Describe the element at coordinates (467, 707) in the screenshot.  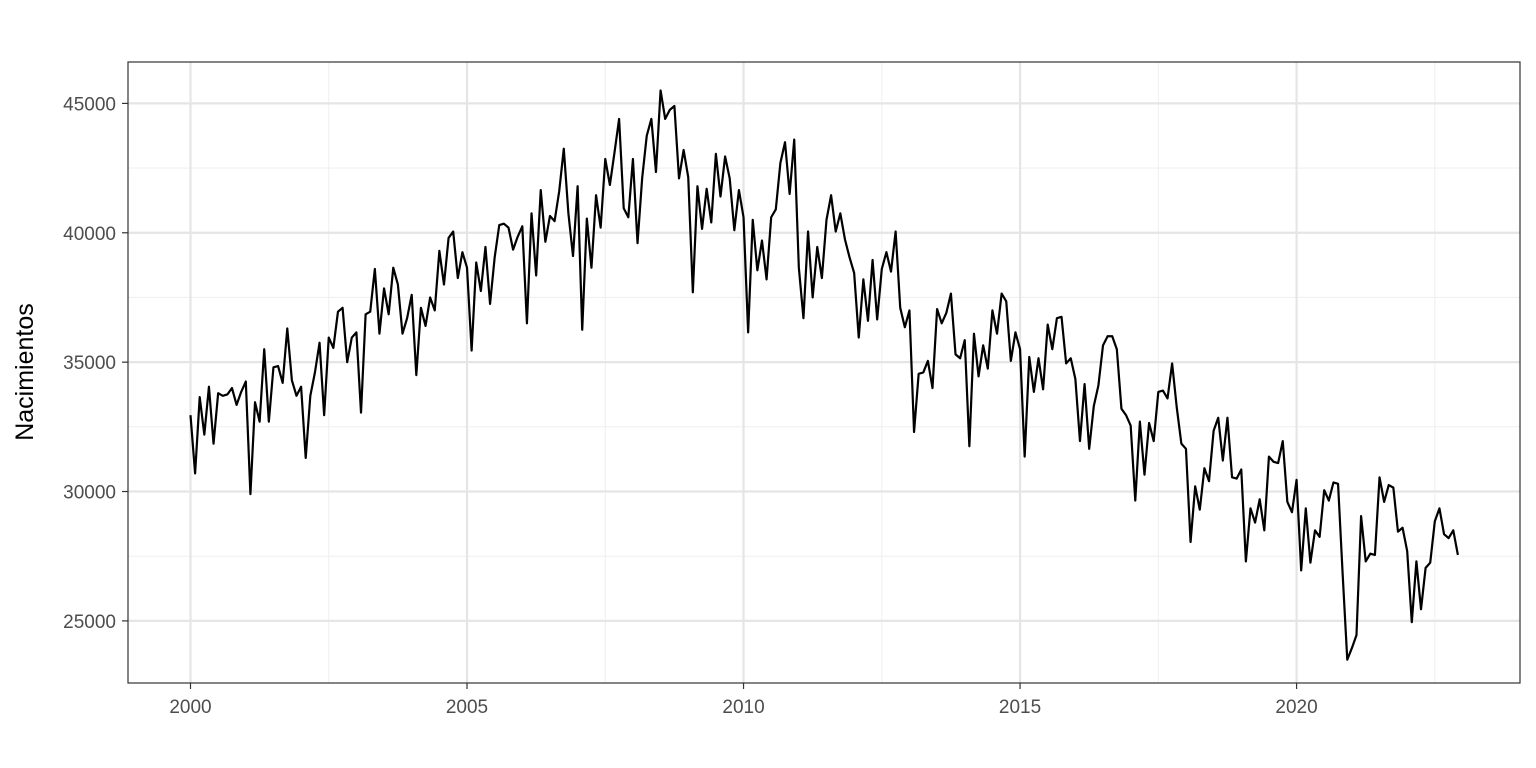
I see `x-tick-label: 2005` at that location.